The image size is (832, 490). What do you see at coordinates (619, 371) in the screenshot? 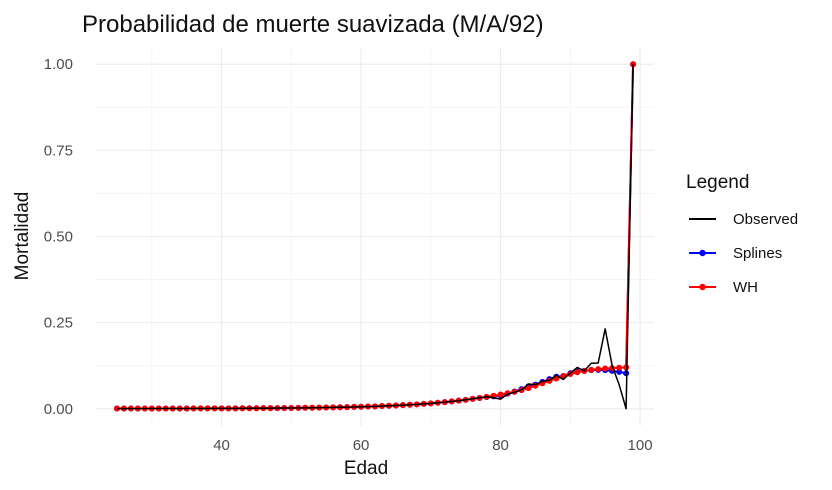
I see `data-point-splines` at bounding box center [619, 371].